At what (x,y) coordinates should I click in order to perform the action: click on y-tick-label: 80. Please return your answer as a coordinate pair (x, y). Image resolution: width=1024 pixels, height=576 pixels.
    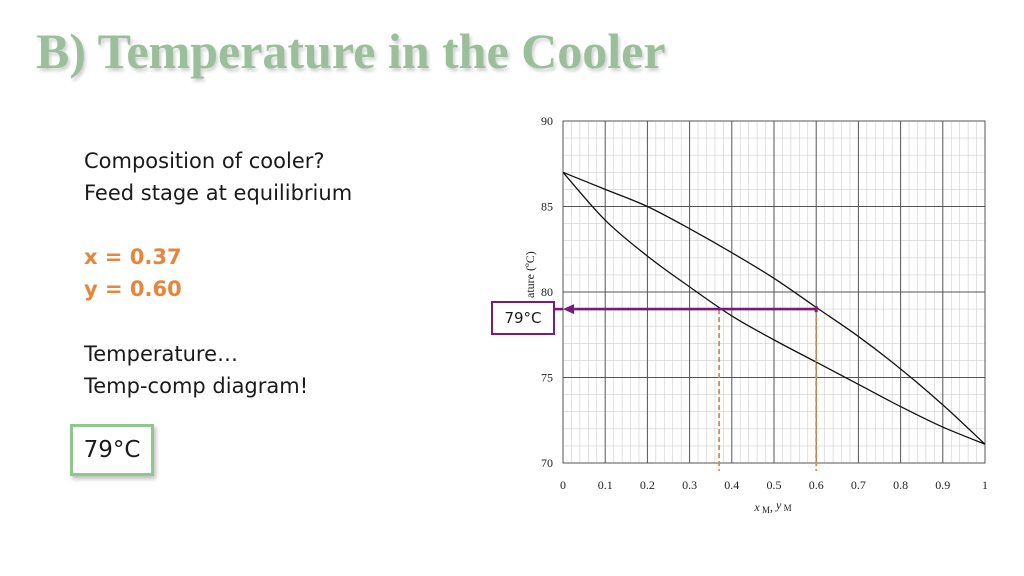
    Looking at the image, I should click on (547, 292).